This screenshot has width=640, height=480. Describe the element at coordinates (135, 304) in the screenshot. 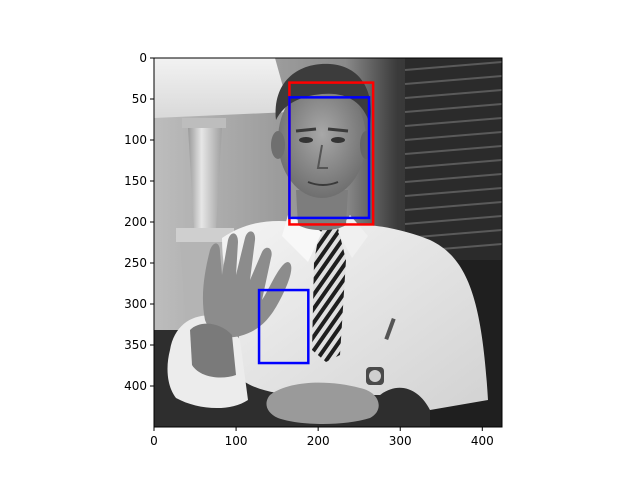

I see `y-tick-label: 300` at that location.